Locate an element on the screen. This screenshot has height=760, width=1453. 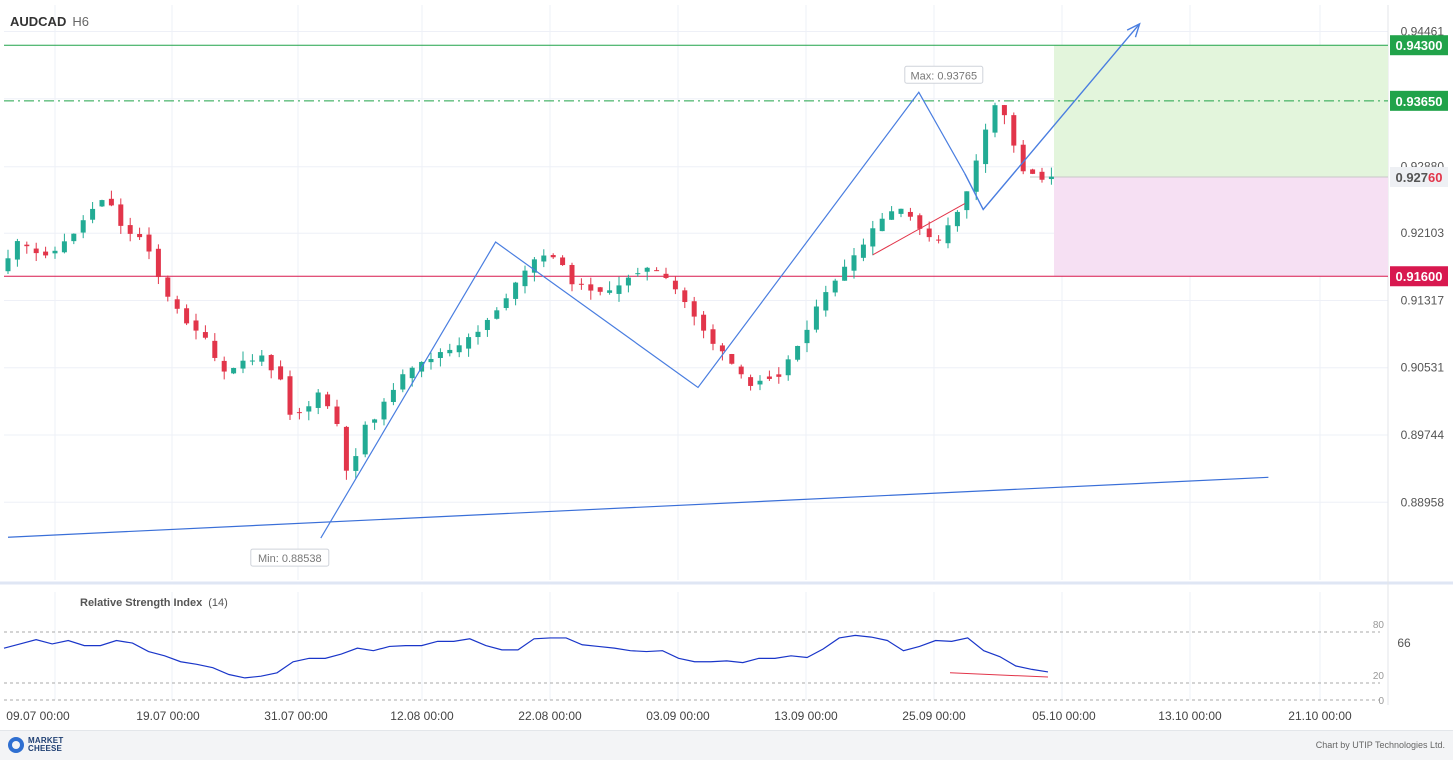
max-label: Max: 0.93765 is located at coordinates (943, 76).